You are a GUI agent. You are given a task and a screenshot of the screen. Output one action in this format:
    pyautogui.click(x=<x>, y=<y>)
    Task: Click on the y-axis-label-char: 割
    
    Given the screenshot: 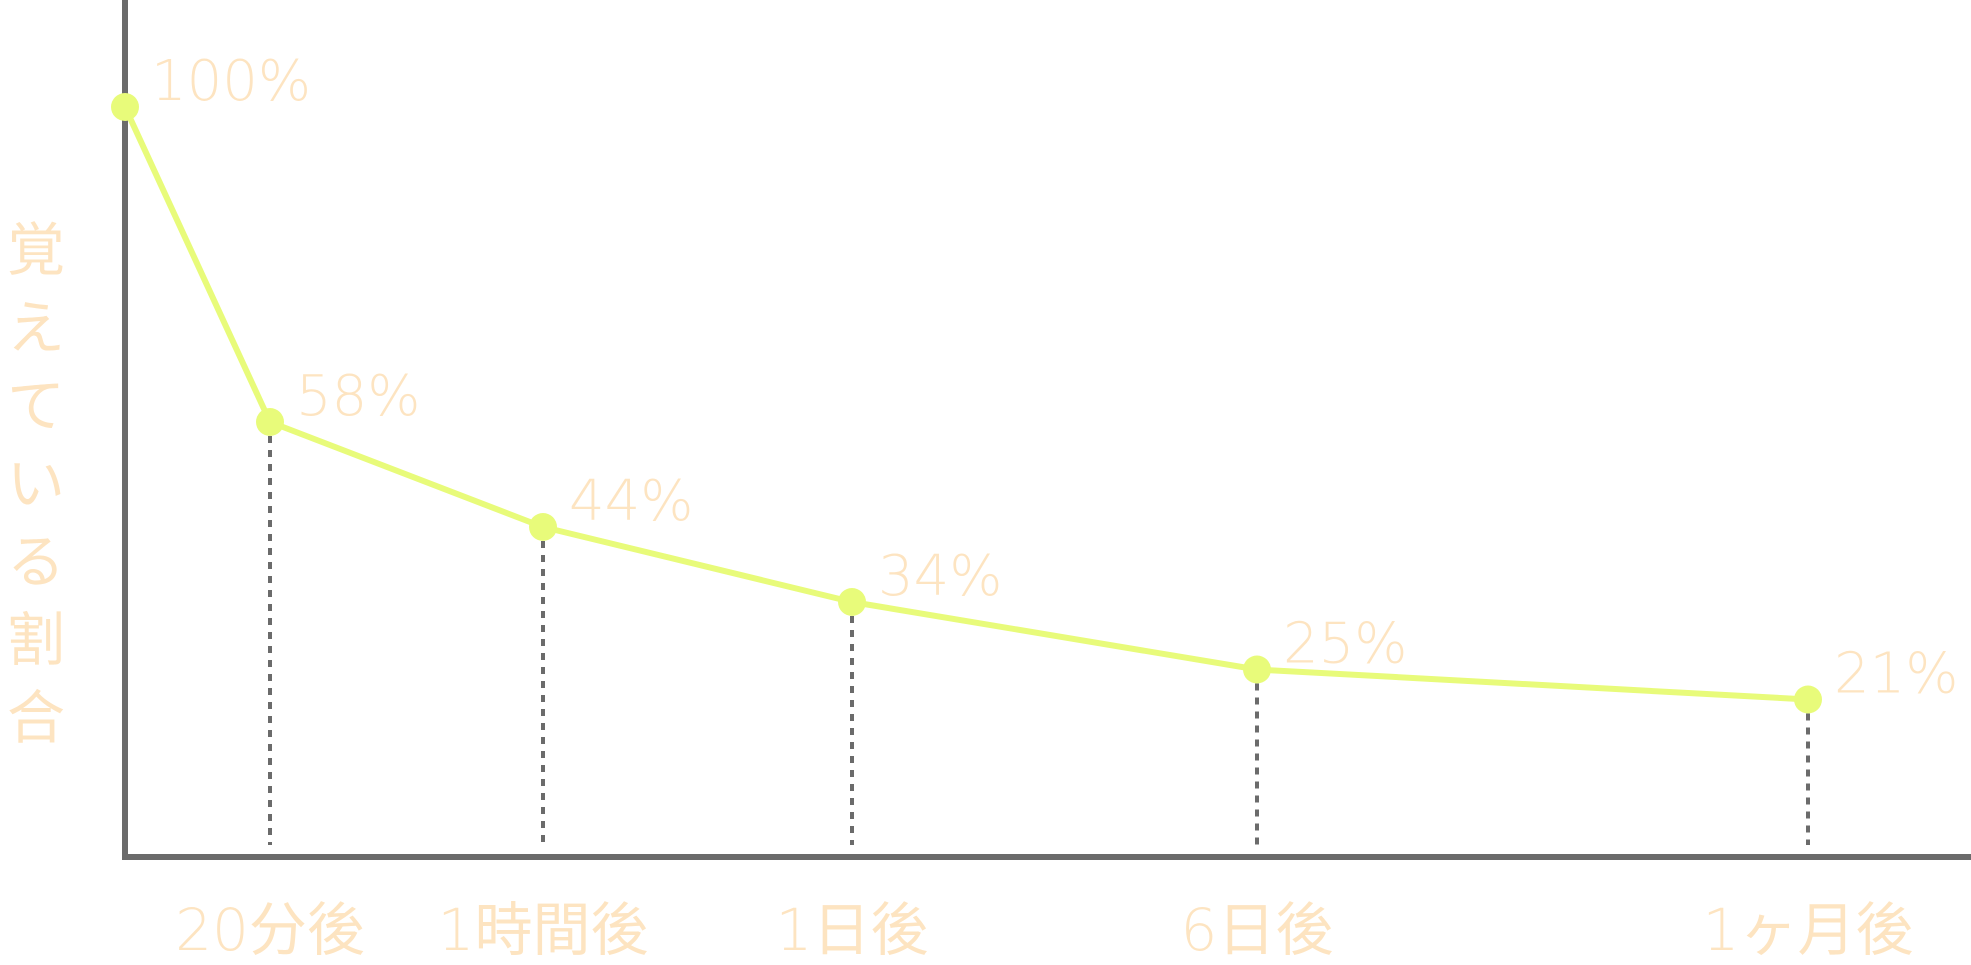 What is the action you would take?
    pyautogui.click(x=36, y=640)
    